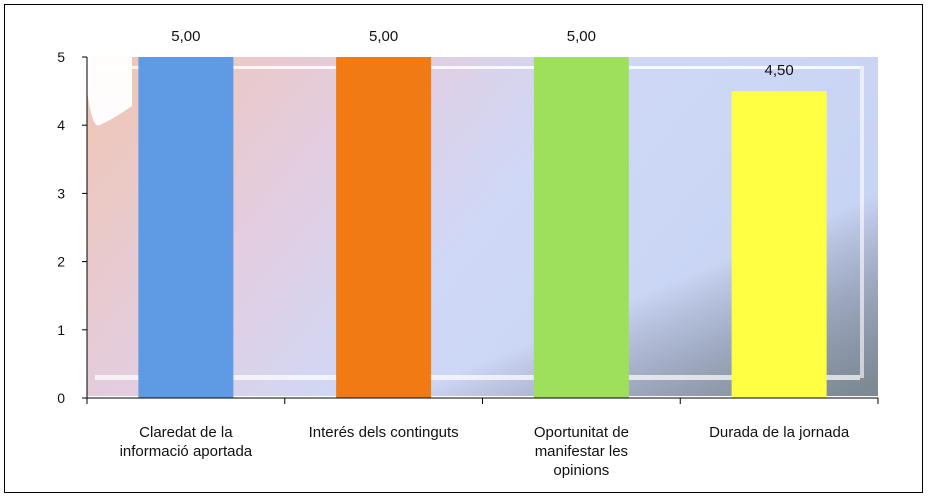 The image size is (929, 497). Describe the element at coordinates (61, 398) in the screenshot. I see `y-tick-label: 0` at that location.